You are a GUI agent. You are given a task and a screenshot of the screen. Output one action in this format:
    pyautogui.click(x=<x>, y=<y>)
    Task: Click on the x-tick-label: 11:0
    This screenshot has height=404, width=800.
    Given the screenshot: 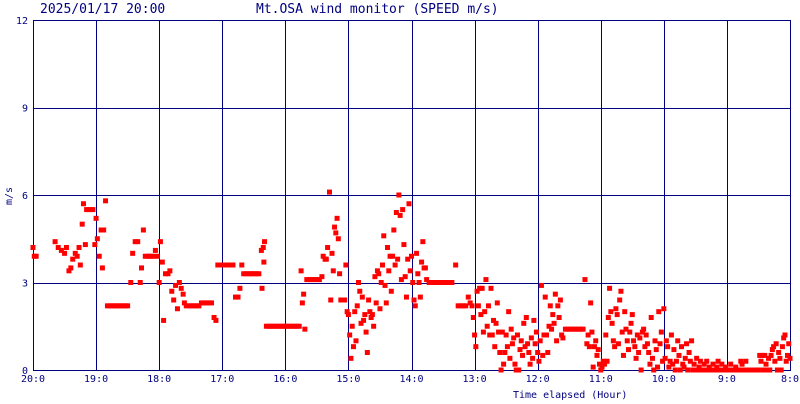 What is the action you would take?
    pyautogui.click(x=601, y=379)
    